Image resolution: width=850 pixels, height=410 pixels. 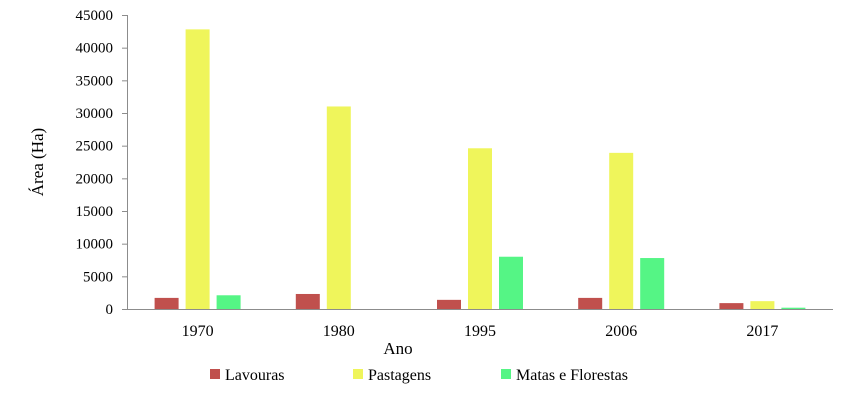 What do you see at coordinates (110, 310) in the screenshot?
I see `y-tick-label: 0` at bounding box center [110, 310].